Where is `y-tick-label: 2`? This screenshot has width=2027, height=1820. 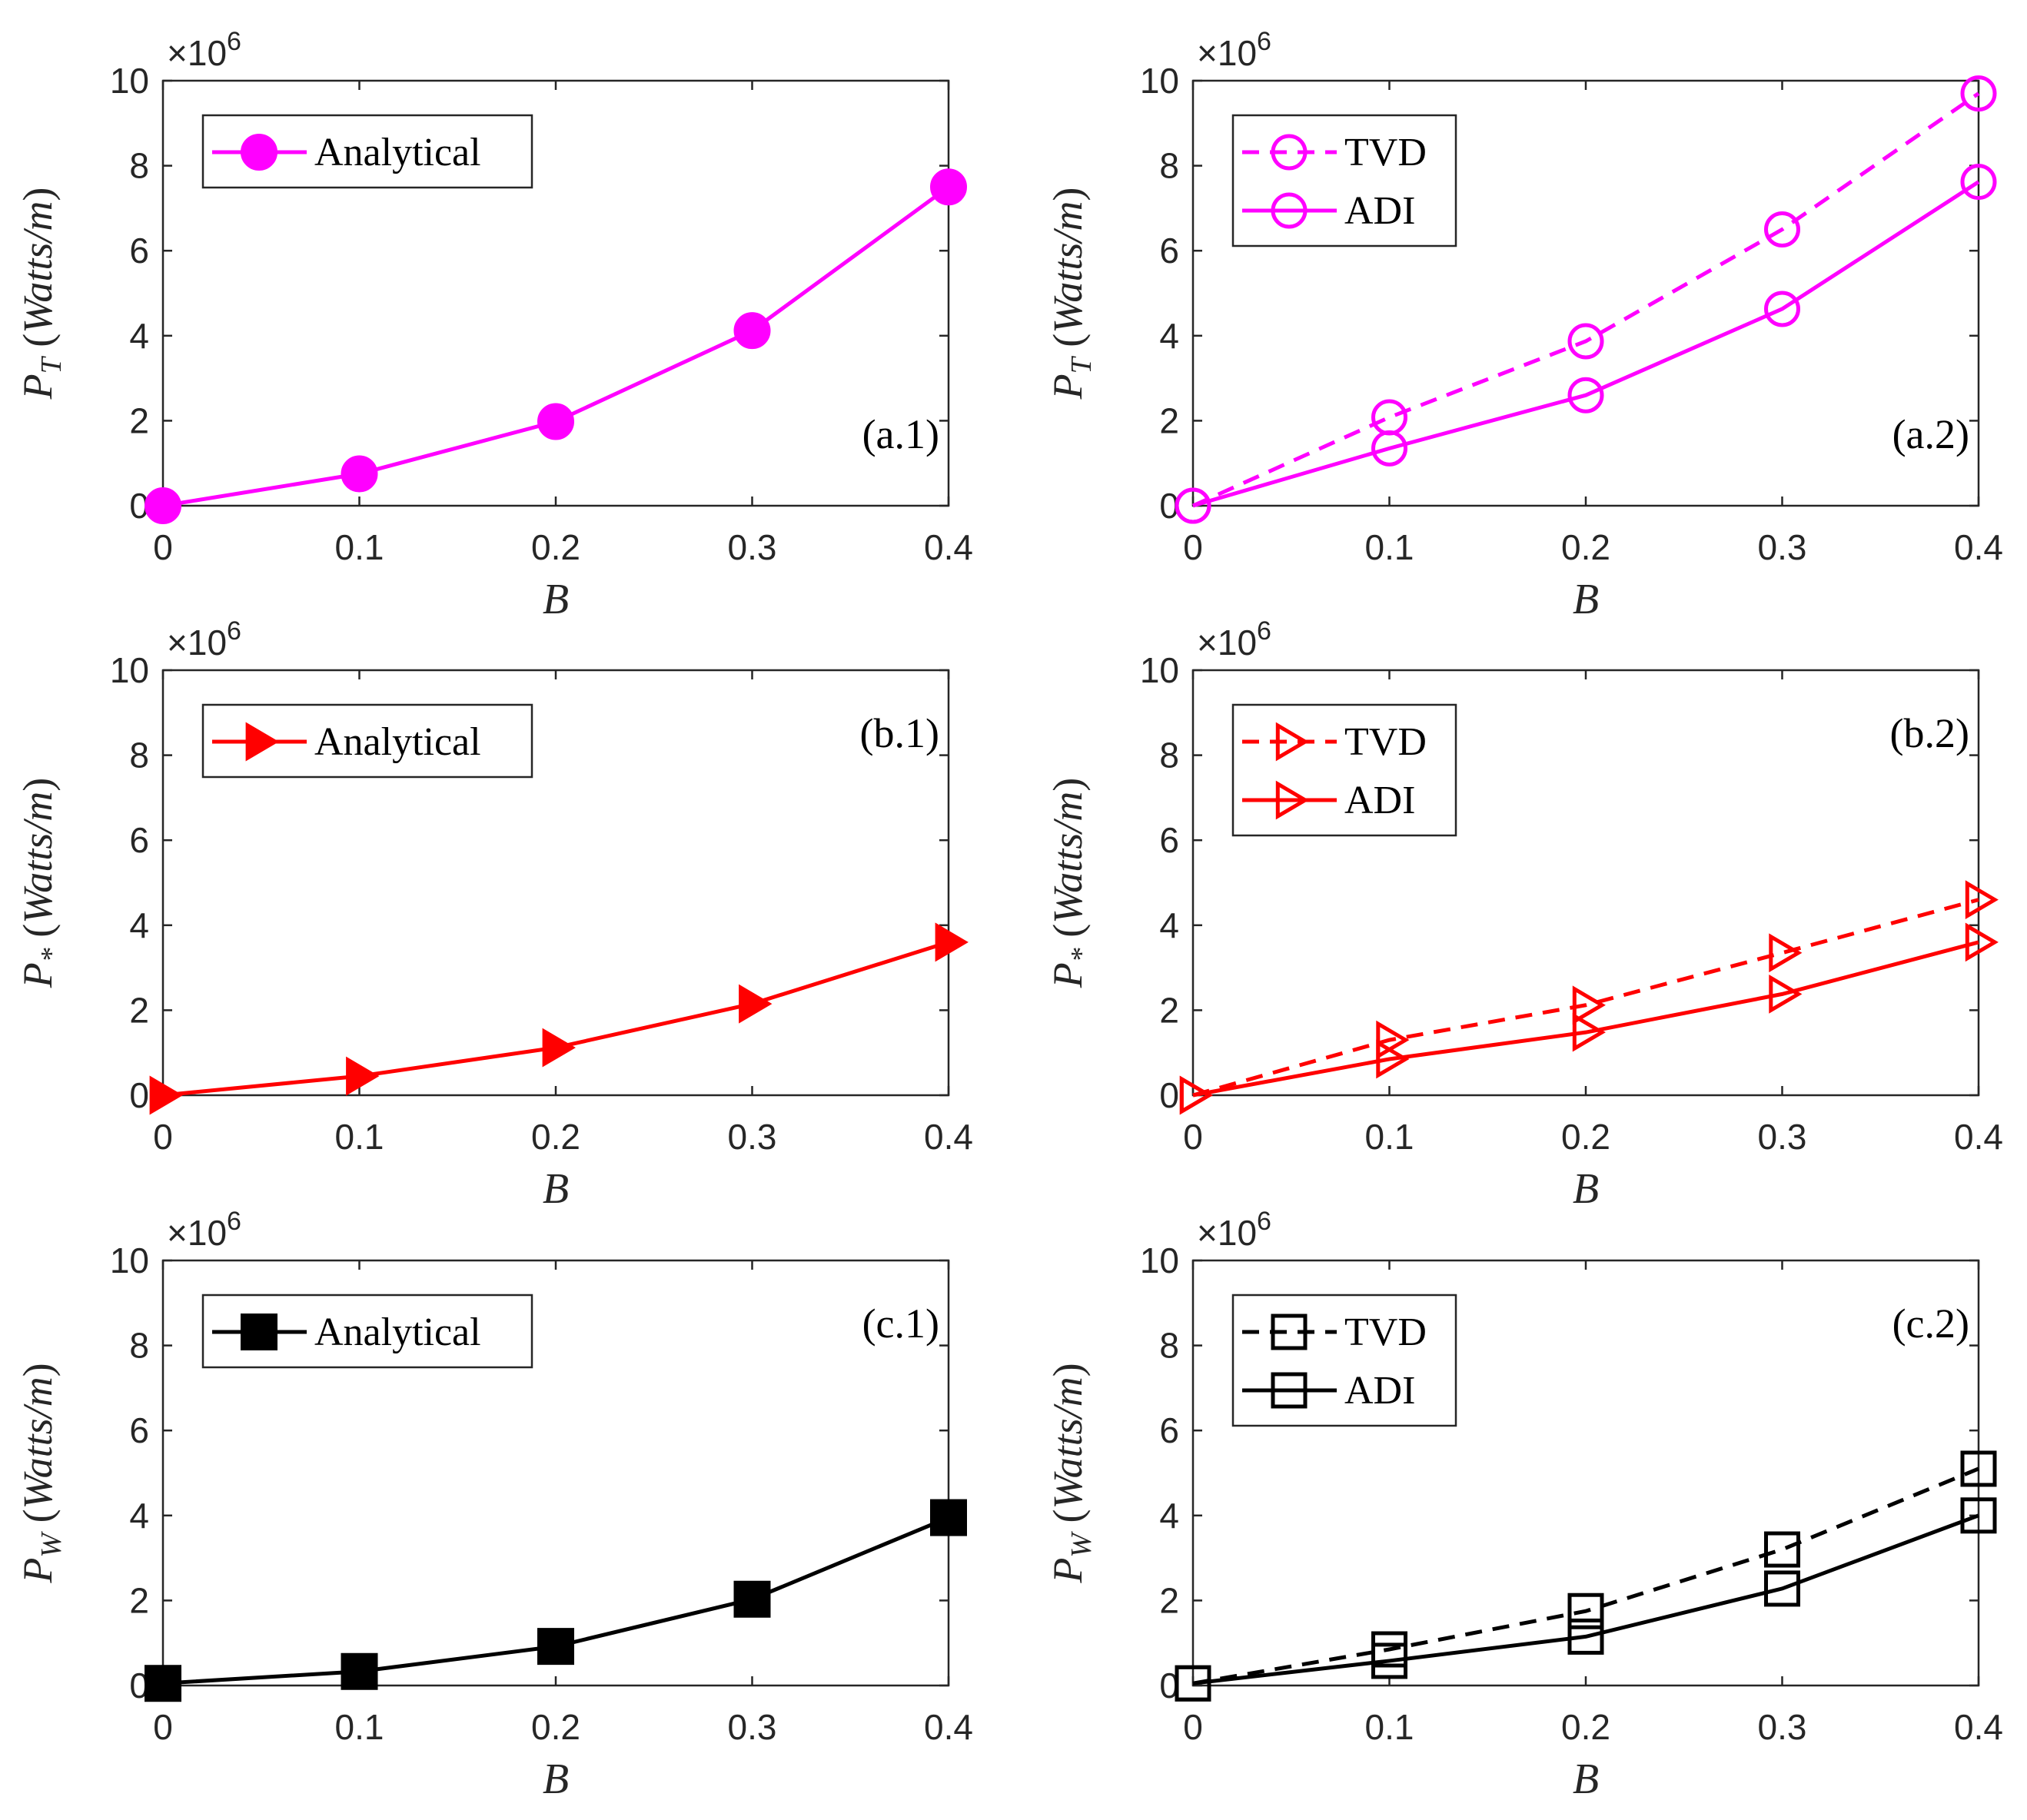
y-tick-label: 2 is located at coordinates (1169, 420).